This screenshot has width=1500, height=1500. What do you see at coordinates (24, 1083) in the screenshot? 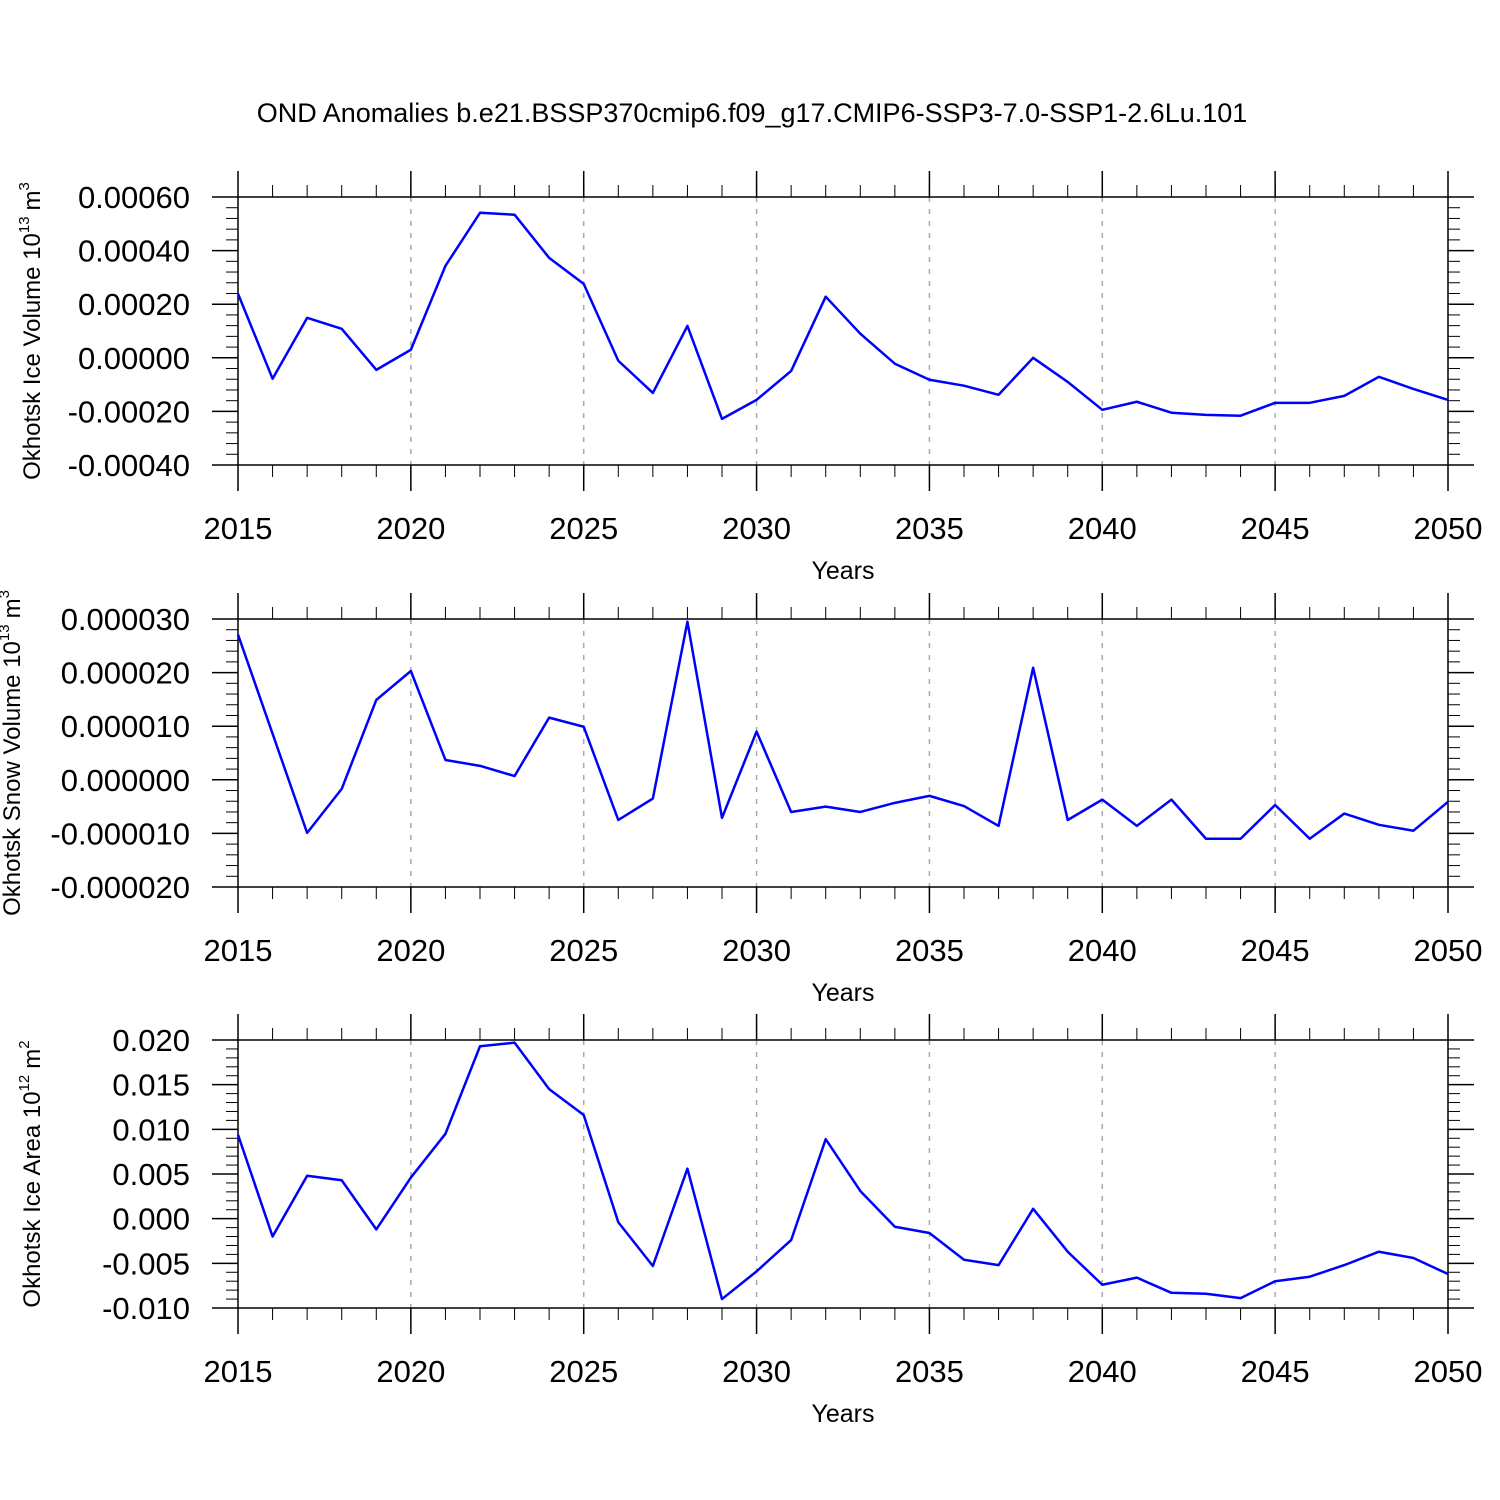
I see `y-axis-label-exponent: 12` at bounding box center [24, 1083].